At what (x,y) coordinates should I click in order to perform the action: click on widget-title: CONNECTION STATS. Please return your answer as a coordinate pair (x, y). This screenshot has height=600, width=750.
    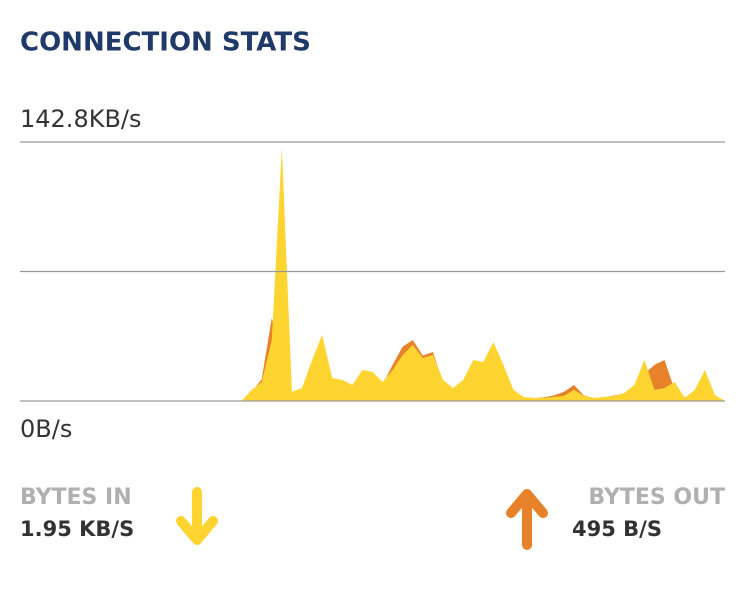
    Looking at the image, I should click on (165, 43).